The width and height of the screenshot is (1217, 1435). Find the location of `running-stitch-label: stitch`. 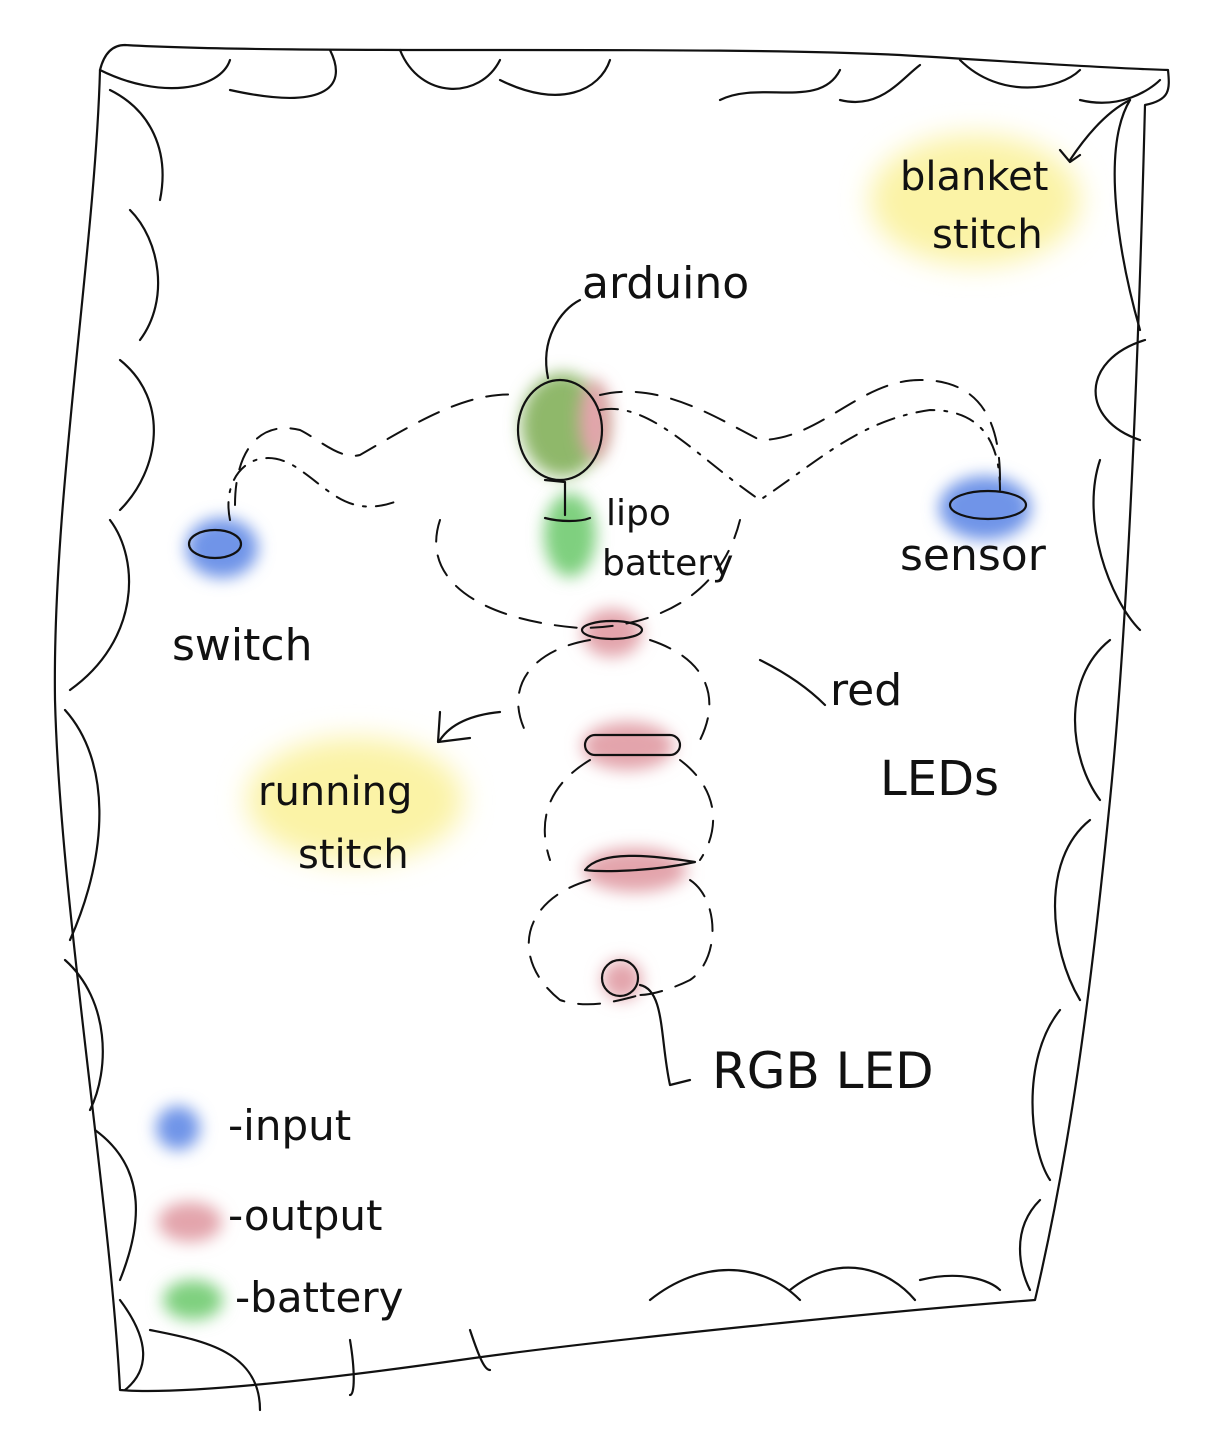

running-stitch-label: stitch is located at coordinates (353, 855).